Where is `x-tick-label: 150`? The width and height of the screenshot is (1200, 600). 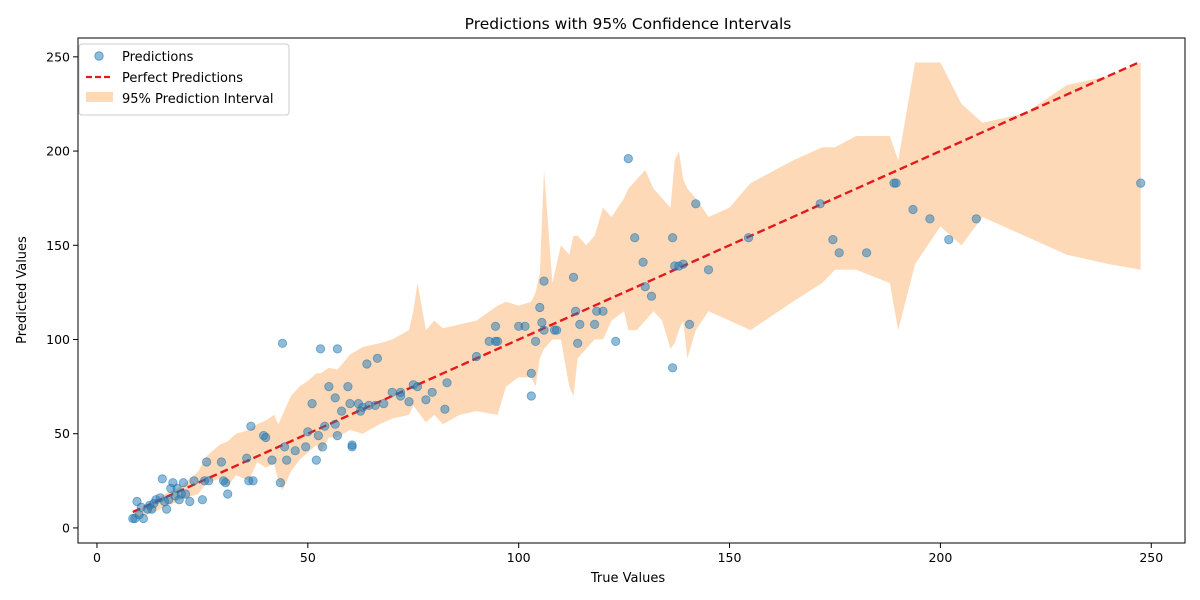 x-tick-label: 150 is located at coordinates (730, 557).